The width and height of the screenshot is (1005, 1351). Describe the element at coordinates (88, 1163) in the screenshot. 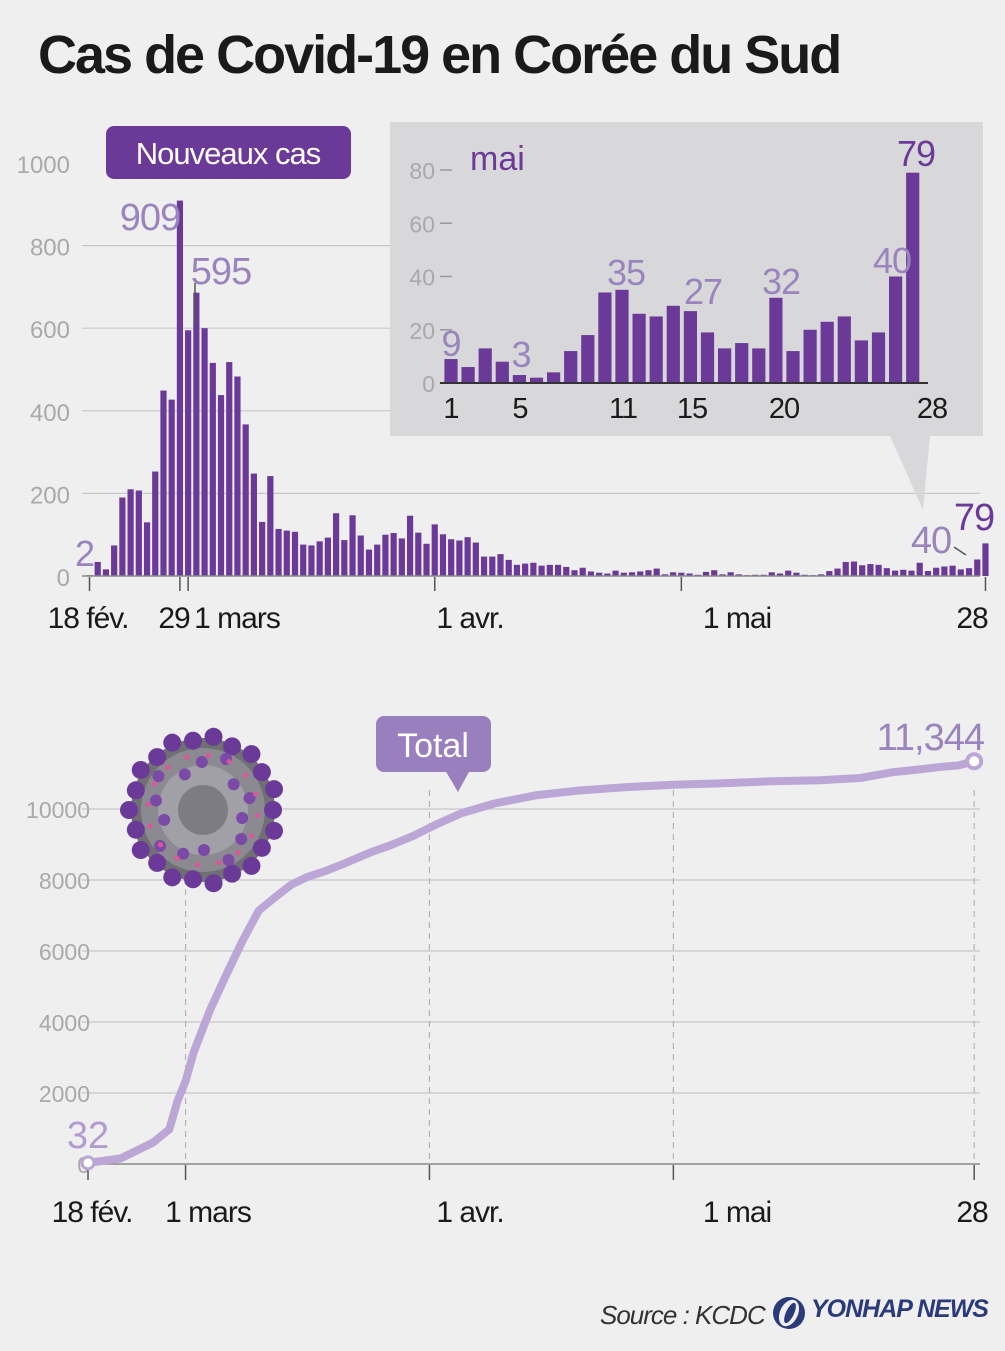

I see `total-start-point` at that location.